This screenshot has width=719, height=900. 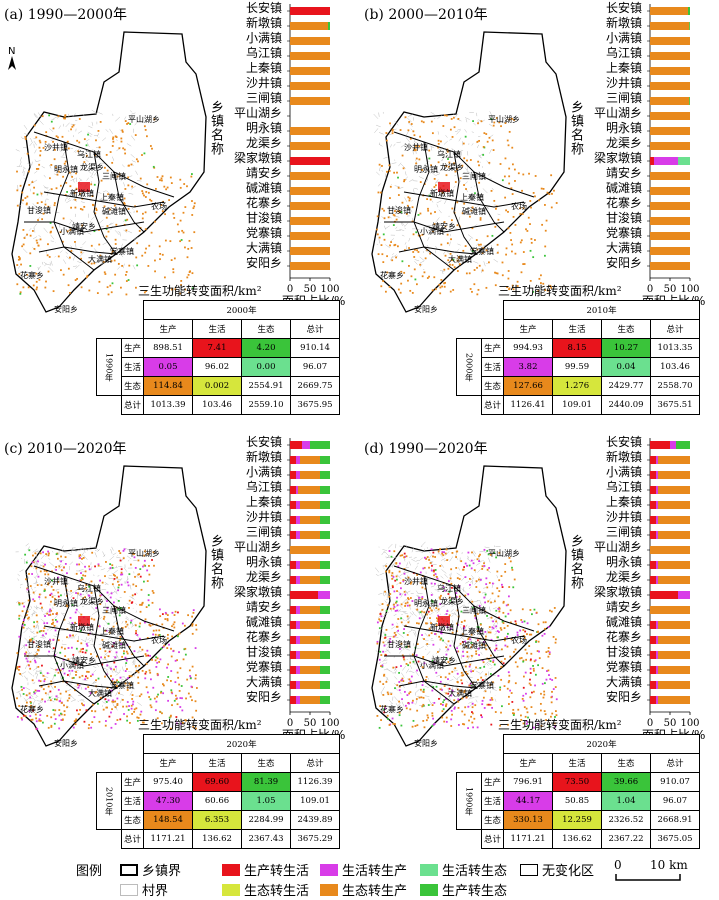 I want to click on legend-item-village-border: 村界, so click(x=144, y=889).